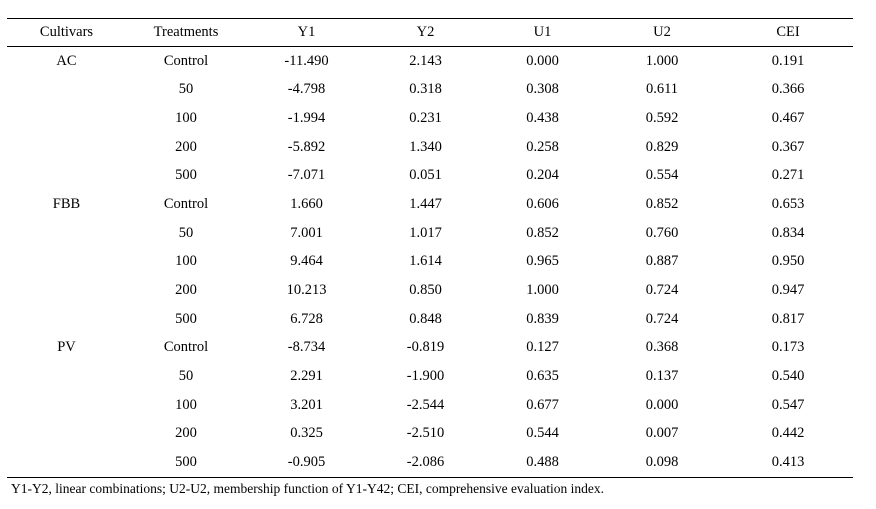  What do you see at coordinates (788, 347) in the screenshot?
I see `cell-cei: 0.173` at bounding box center [788, 347].